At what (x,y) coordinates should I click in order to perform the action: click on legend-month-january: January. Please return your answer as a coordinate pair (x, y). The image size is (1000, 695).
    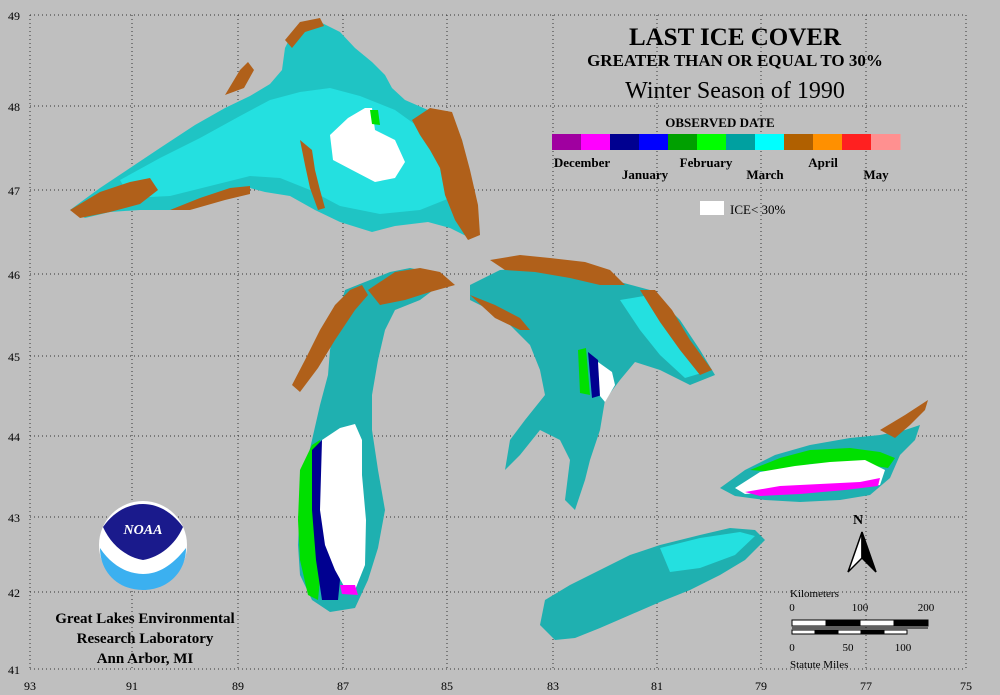
    Looking at the image, I should click on (645, 174).